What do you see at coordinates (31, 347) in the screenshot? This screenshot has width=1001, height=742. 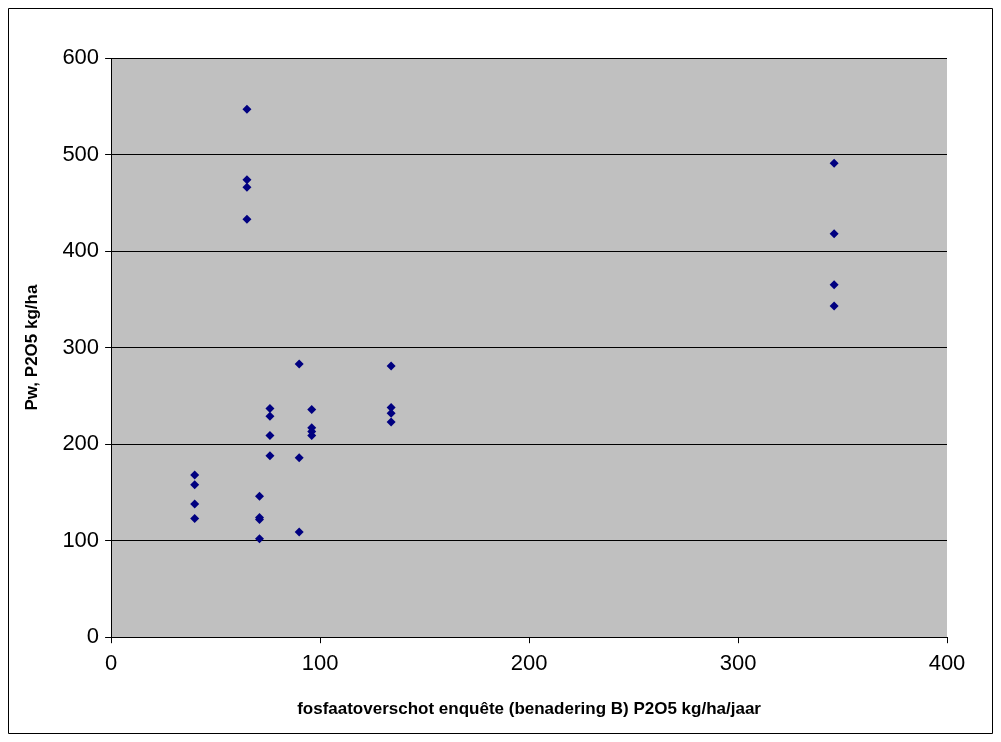 I see `y-axis-title: Pw, P2O5 kg/ha` at bounding box center [31, 347].